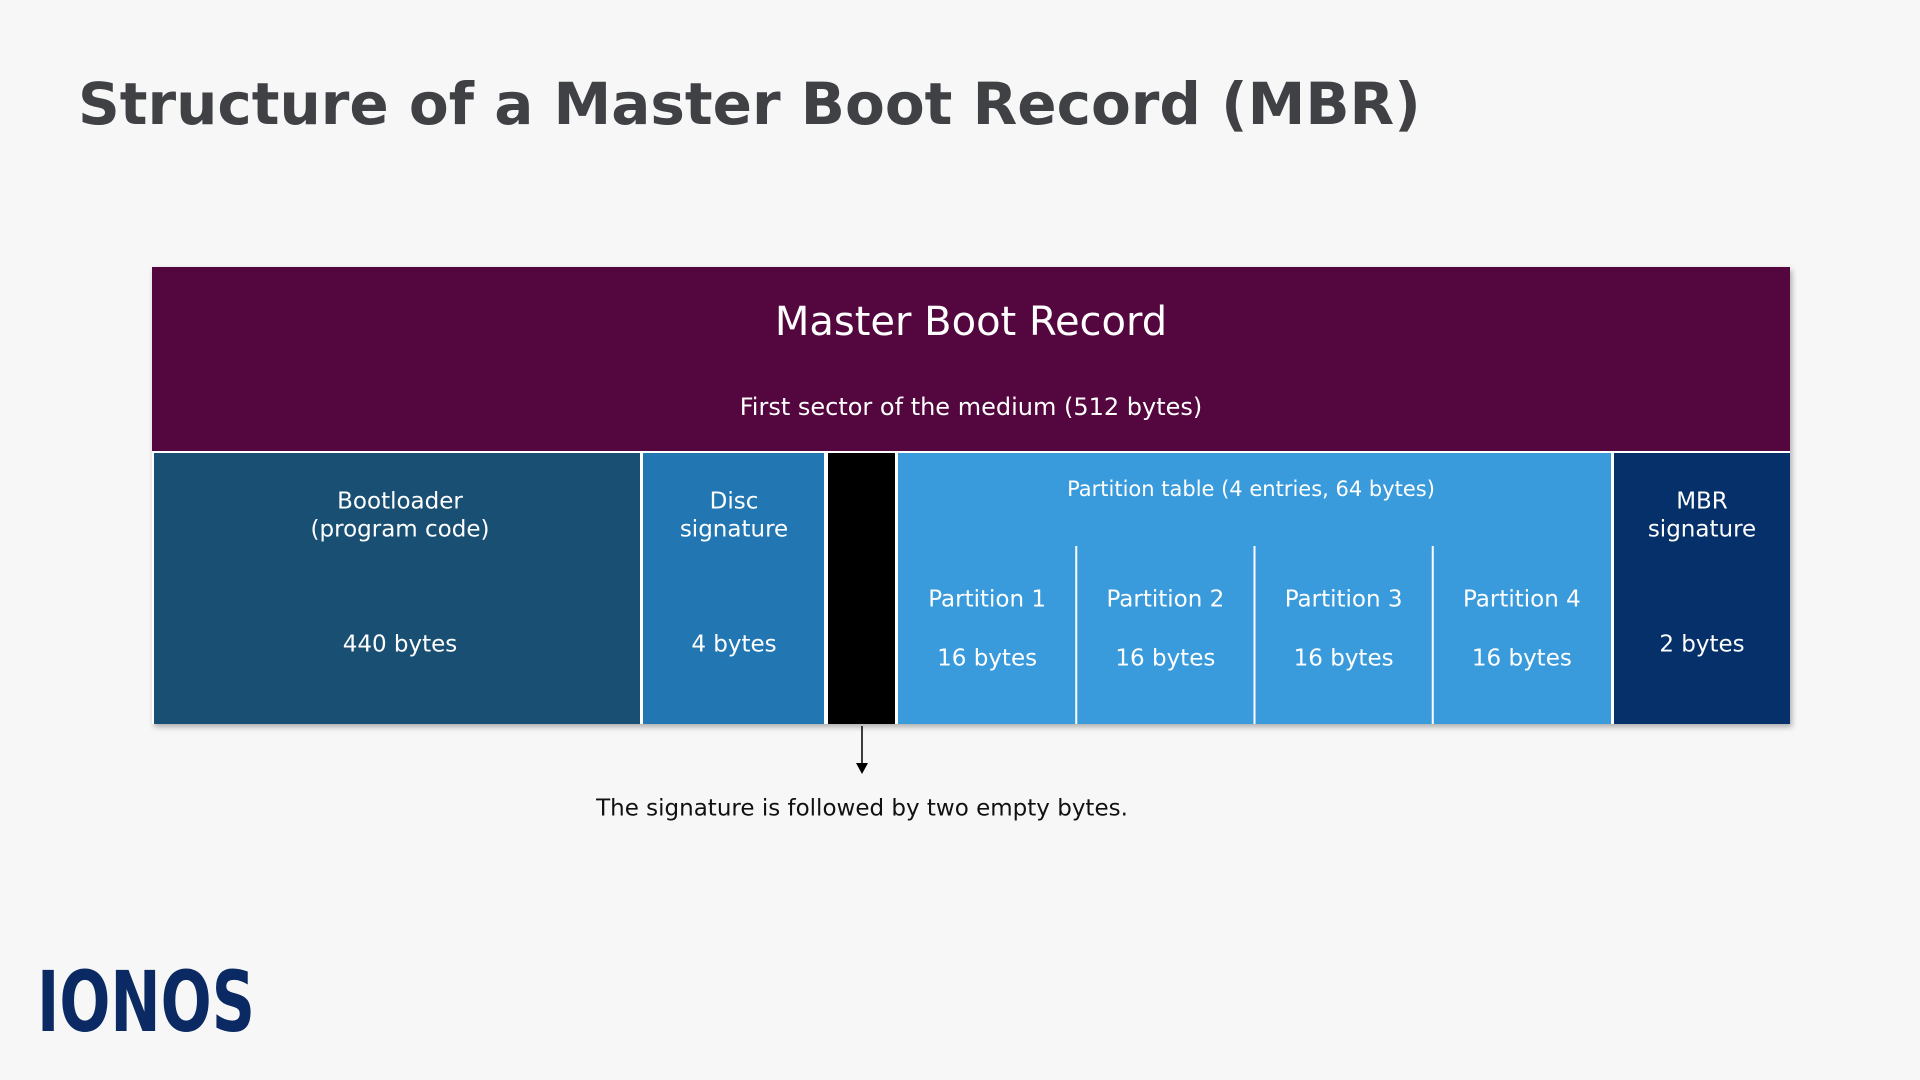  I want to click on page-title: Structure of a Master Boot Record (MBR), so click(749, 104).